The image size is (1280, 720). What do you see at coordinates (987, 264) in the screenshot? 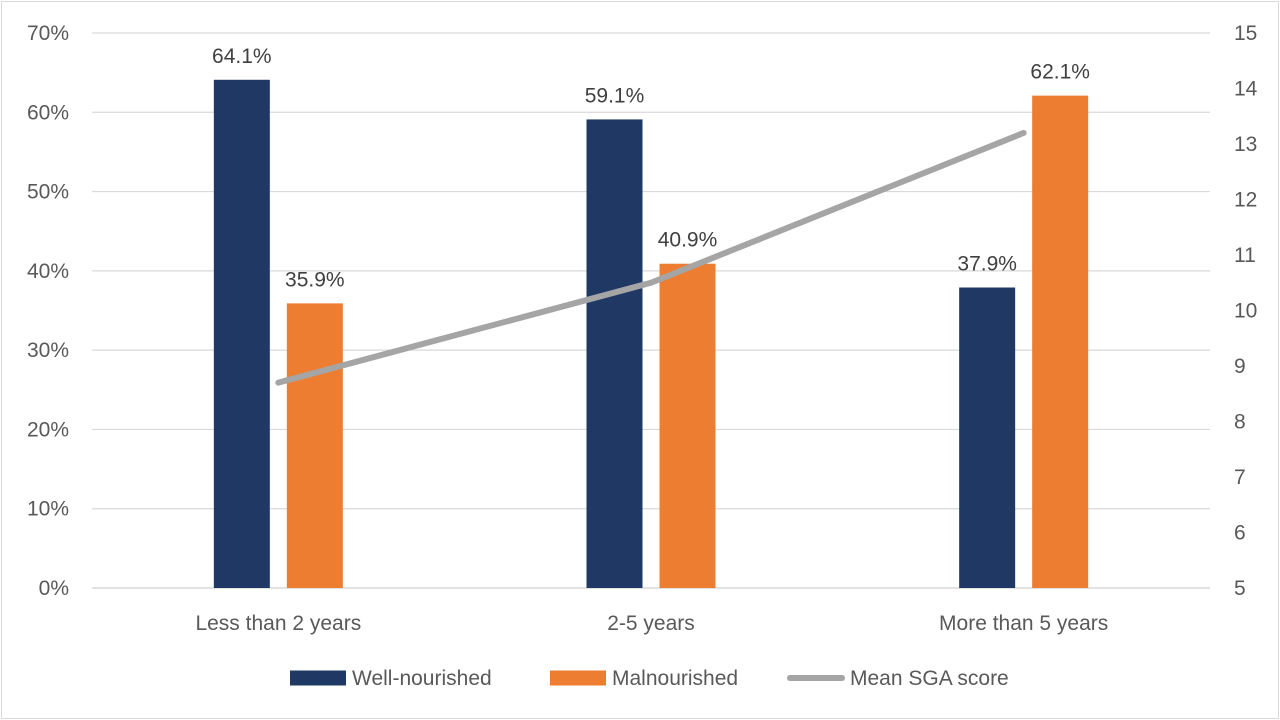
I see `bar-data-label: 37.9%` at bounding box center [987, 264].